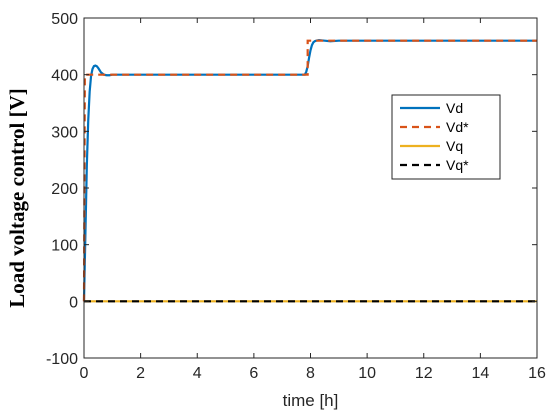  What do you see at coordinates (253, 373) in the screenshot?
I see `x-tick-label: 6` at bounding box center [253, 373].